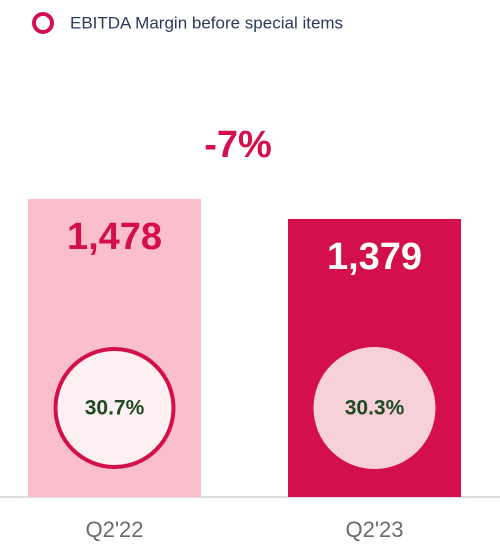 Image resolution: width=500 pixels, height=555 pixels. Describe the element at coordinates (206, 22) in the screenshot. I see `legend-label: EBITDA Margin before special items` at that location.